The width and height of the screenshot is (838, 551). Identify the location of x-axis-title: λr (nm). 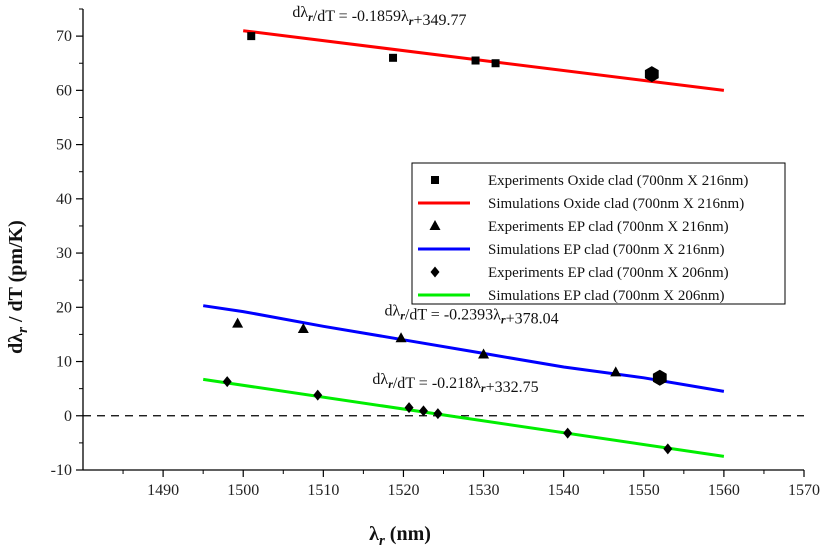
(400, 536).